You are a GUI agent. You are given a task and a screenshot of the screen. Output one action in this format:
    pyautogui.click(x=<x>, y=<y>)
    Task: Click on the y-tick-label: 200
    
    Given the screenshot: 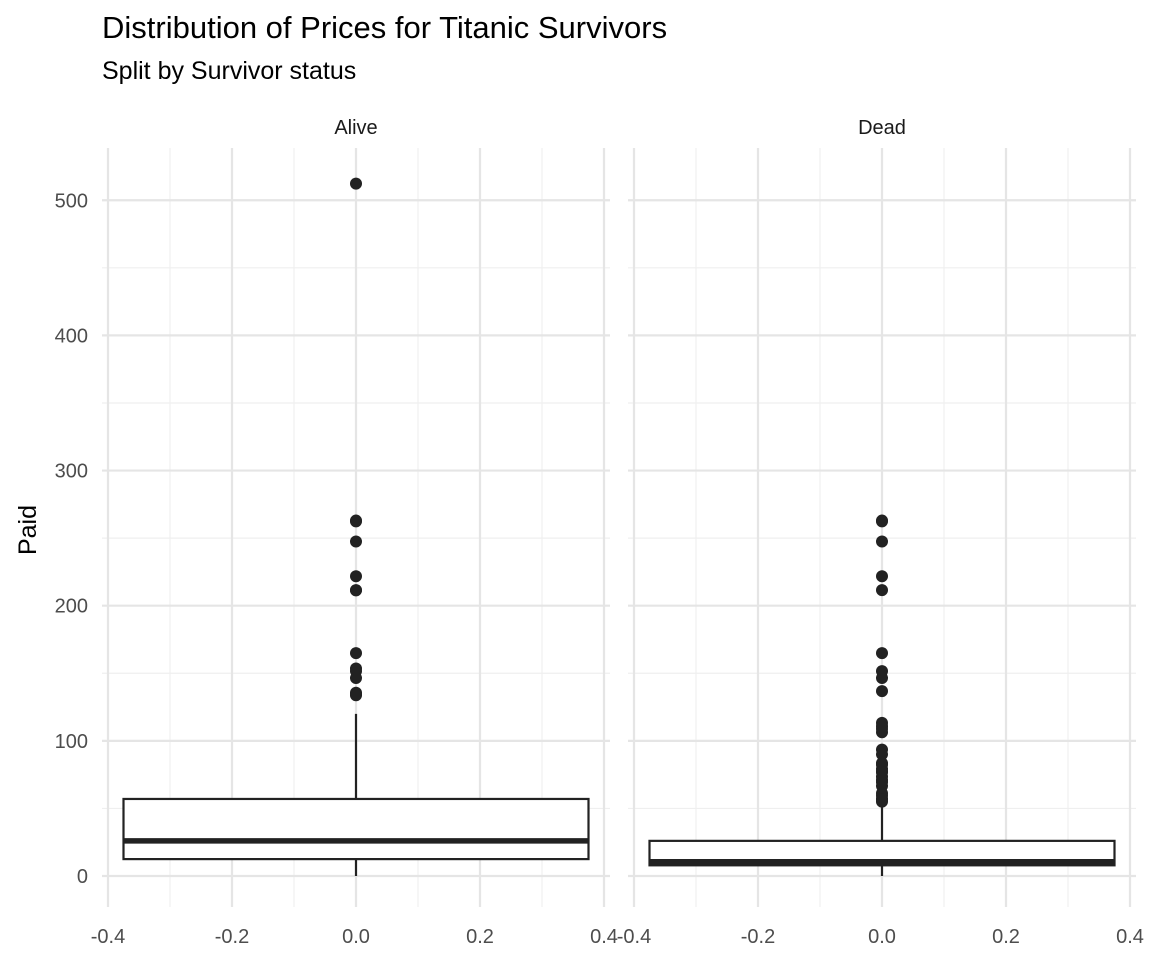 What is the action you would take?
    pyautogui.click(x=71, y=607)
    